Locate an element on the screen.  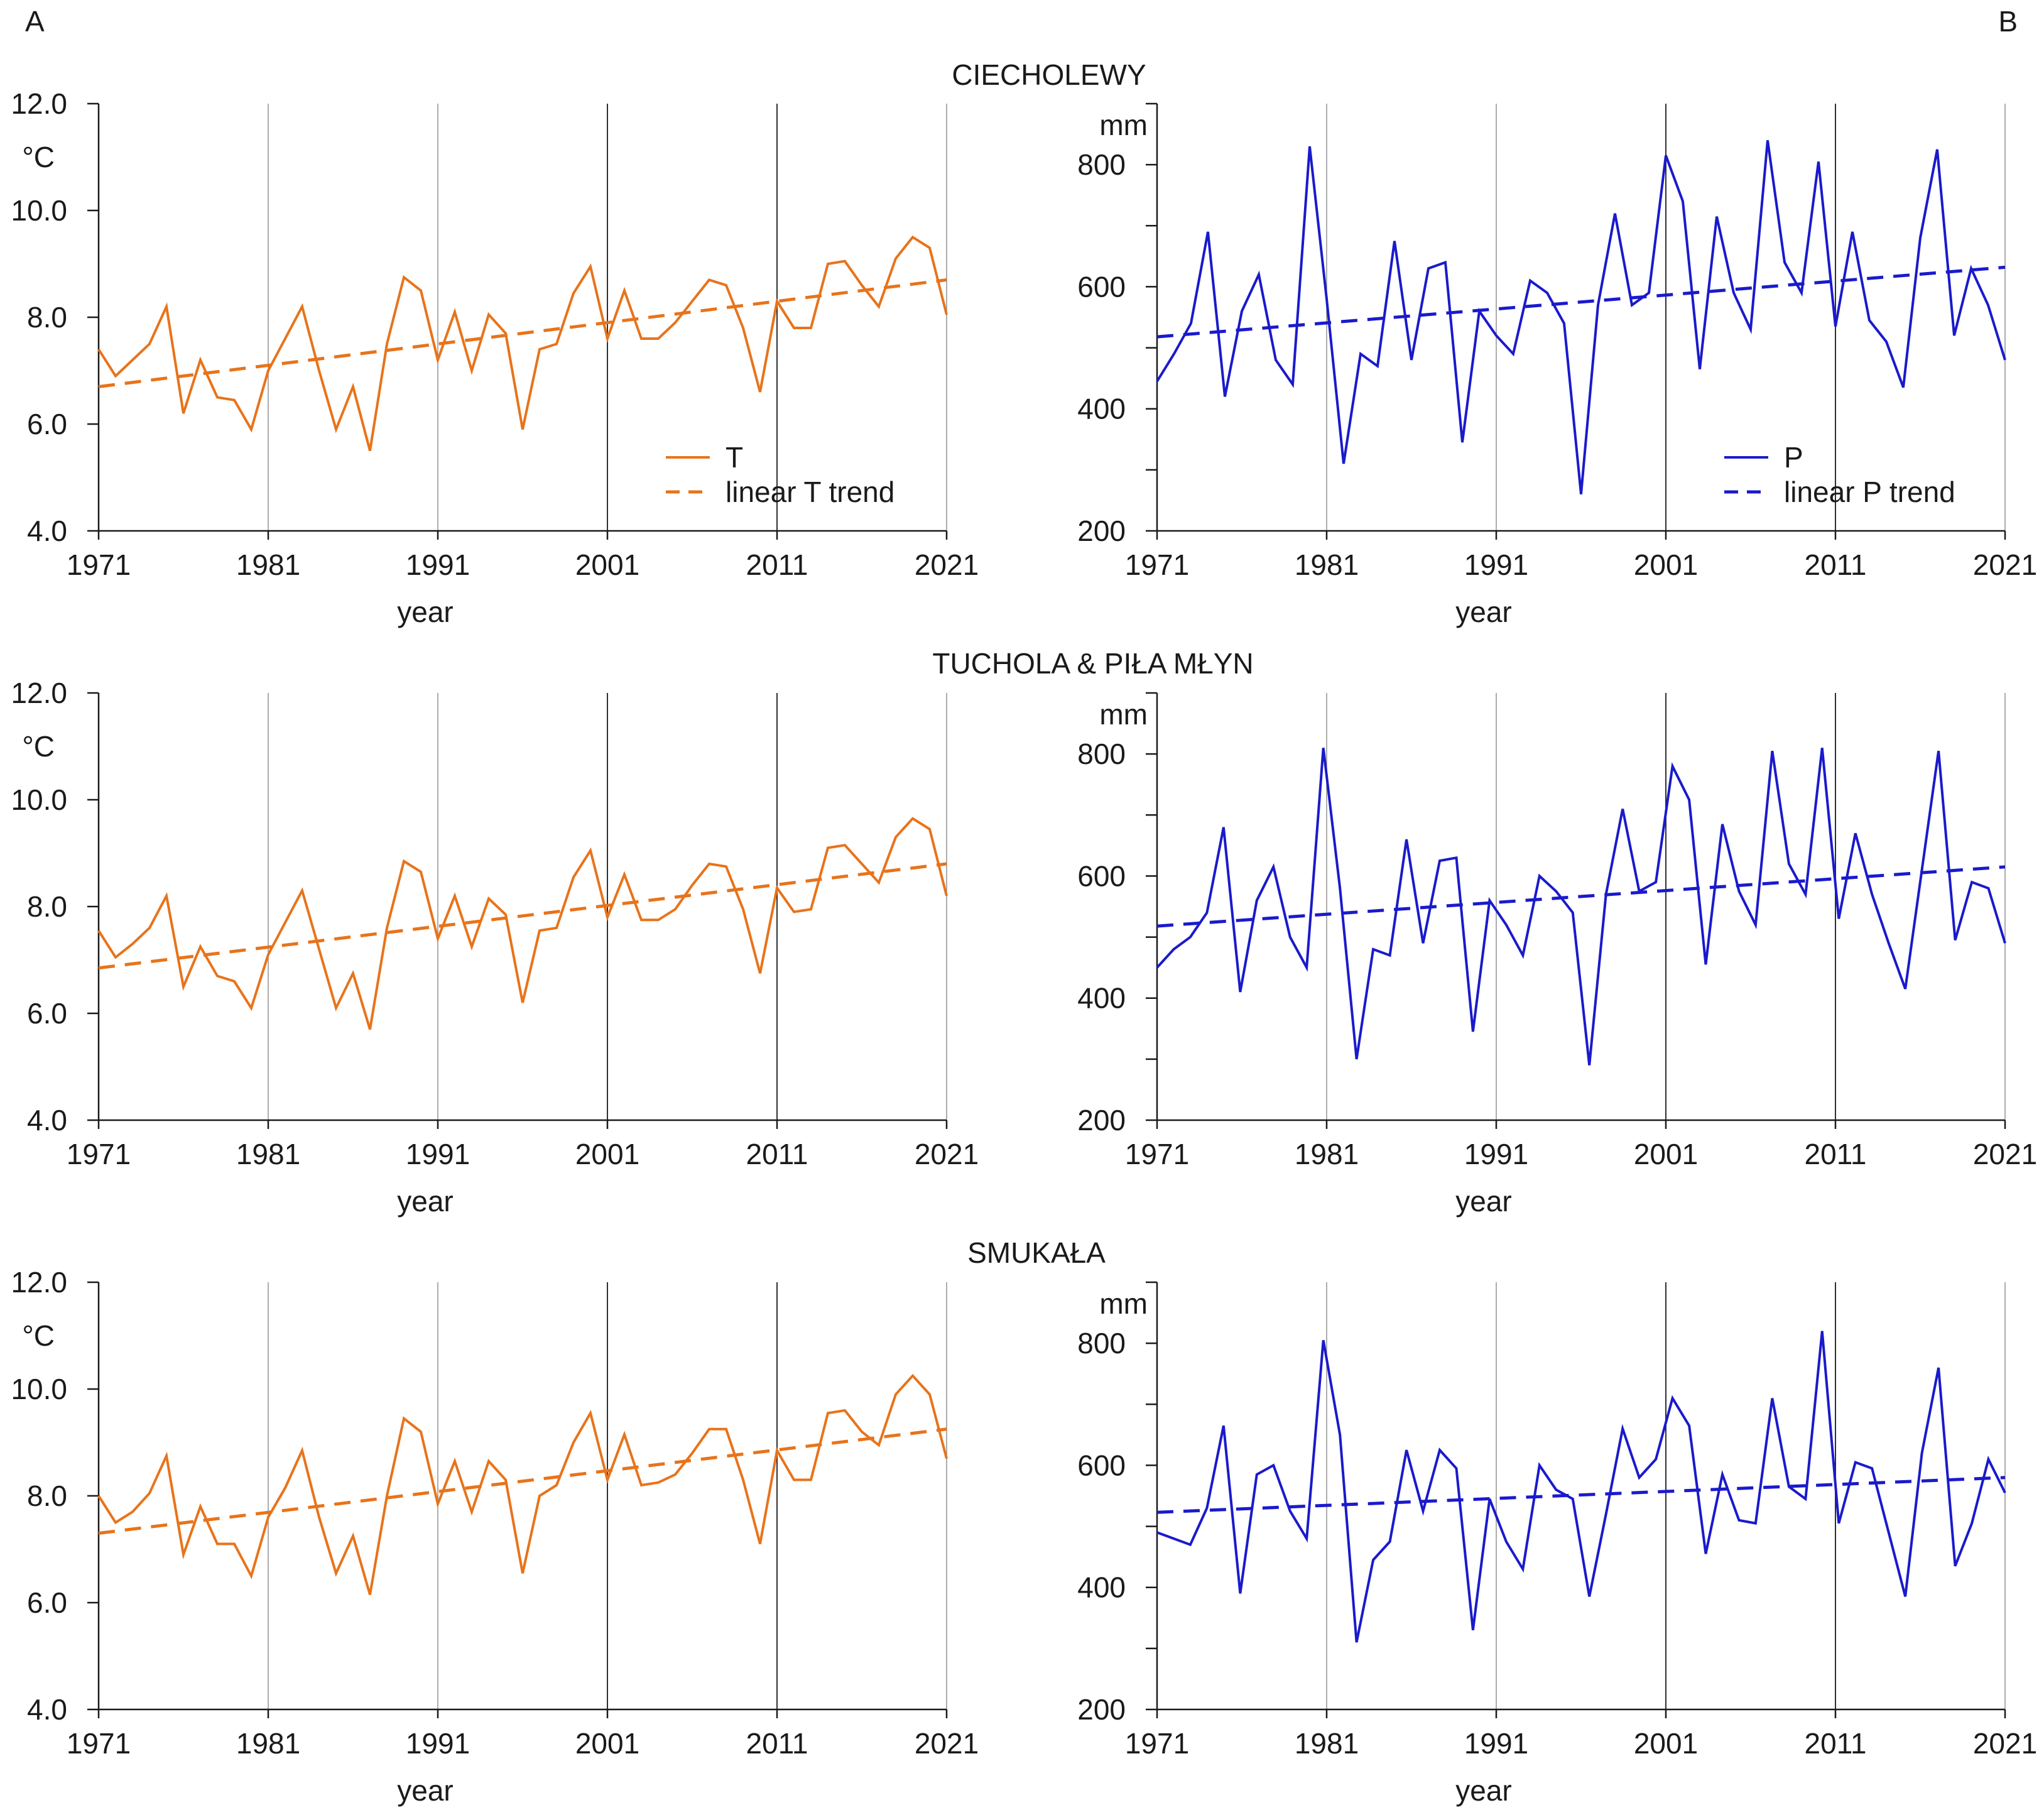
station-title-ciecholewy: CIECHOLEWY is located at coordinates (1049, 74).